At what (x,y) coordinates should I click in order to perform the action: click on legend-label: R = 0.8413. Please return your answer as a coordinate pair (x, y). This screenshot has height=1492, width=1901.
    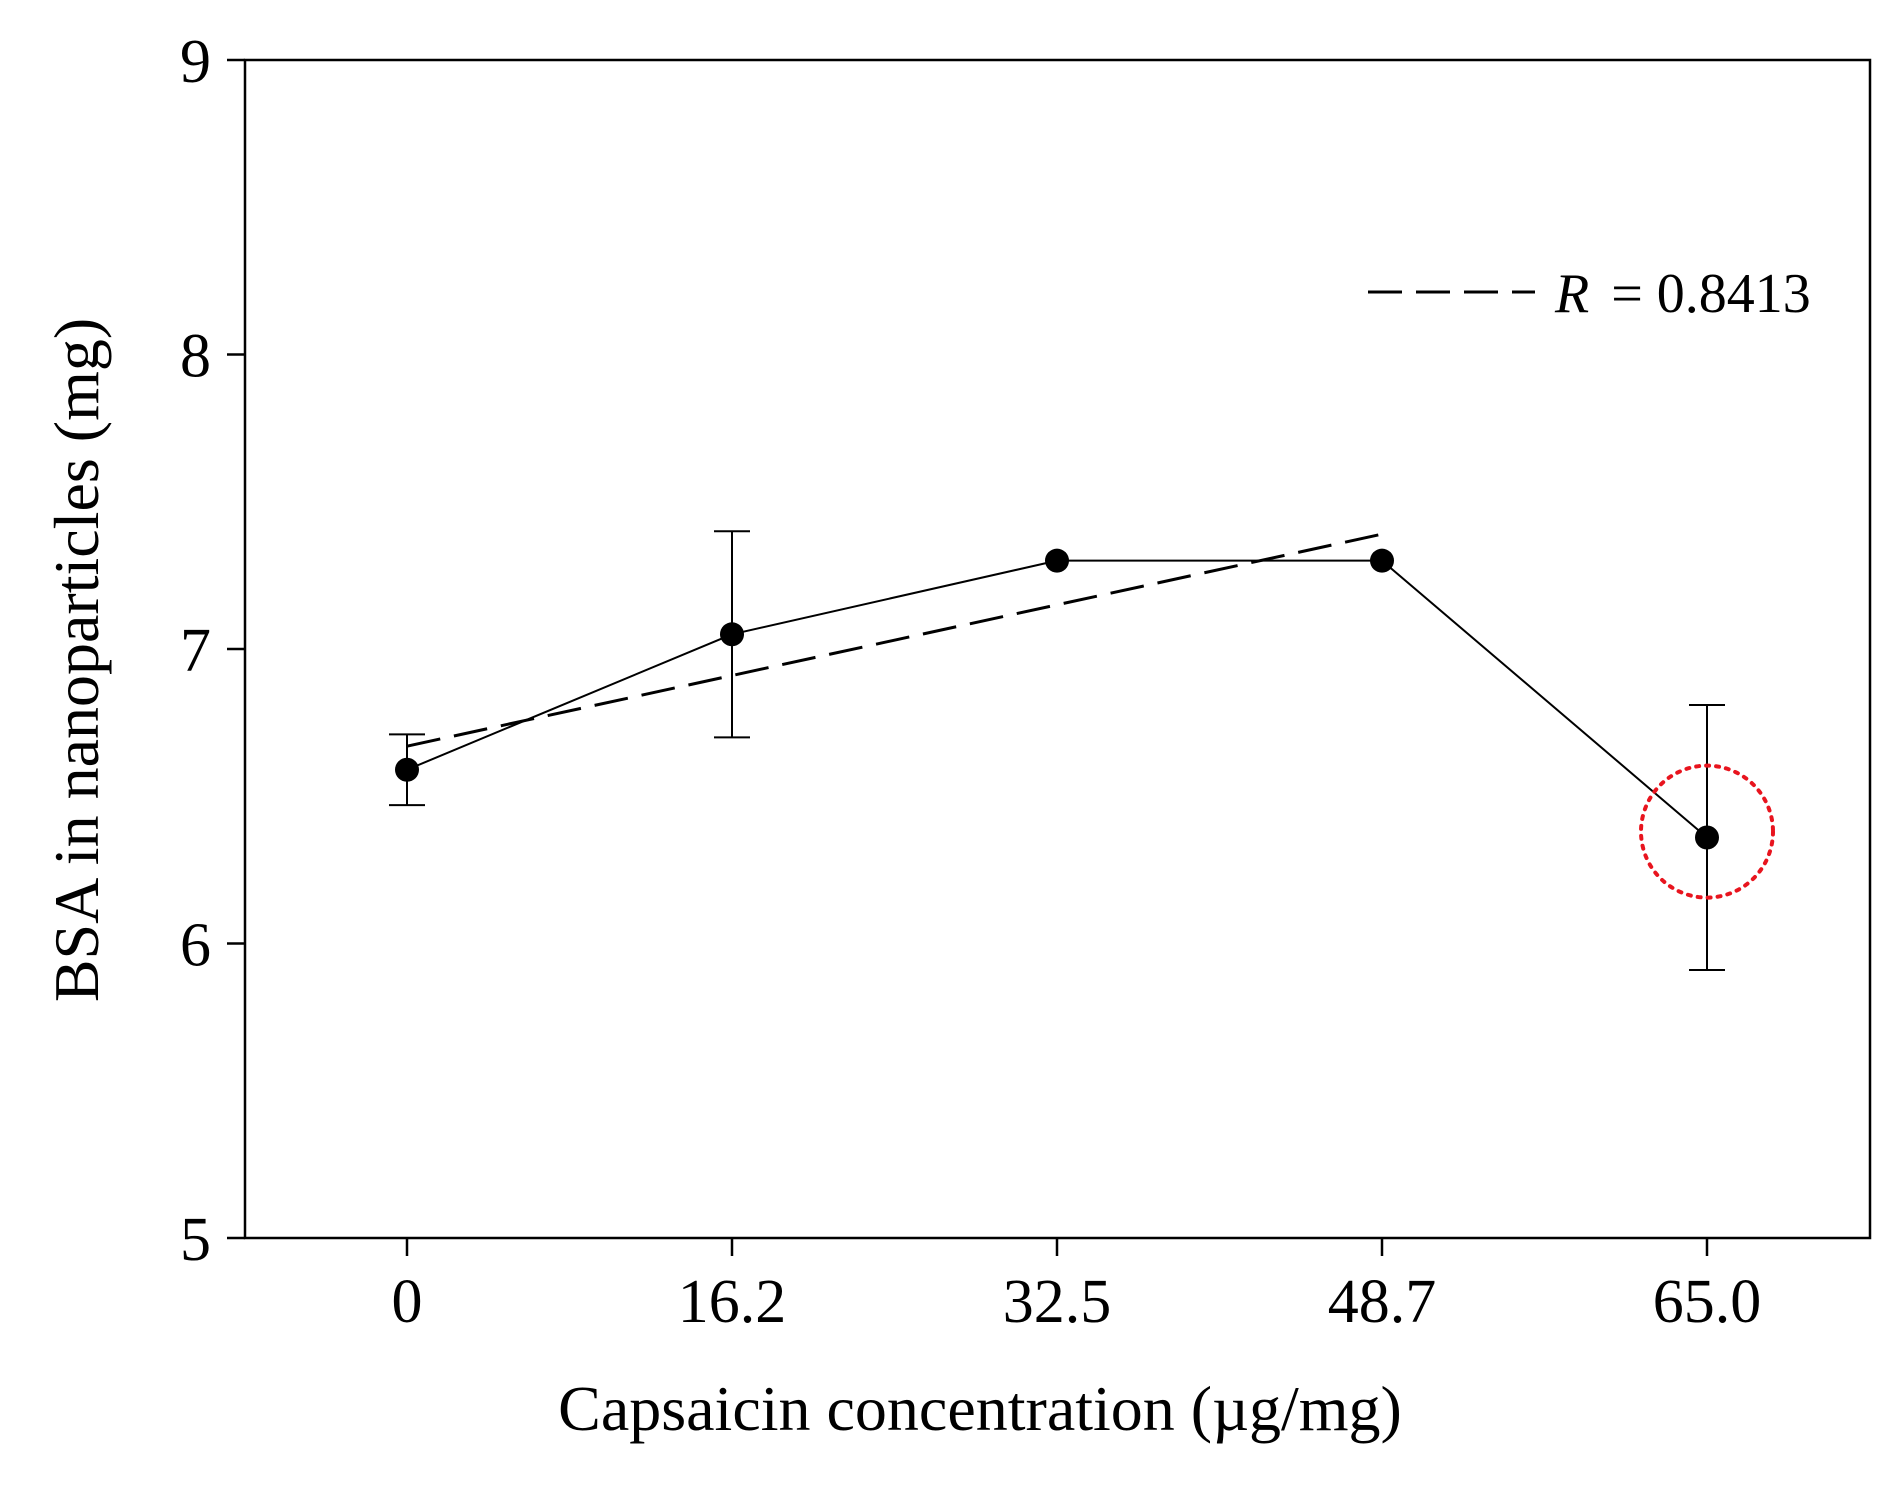
    Looking at the image, I should click on (1682, 294).